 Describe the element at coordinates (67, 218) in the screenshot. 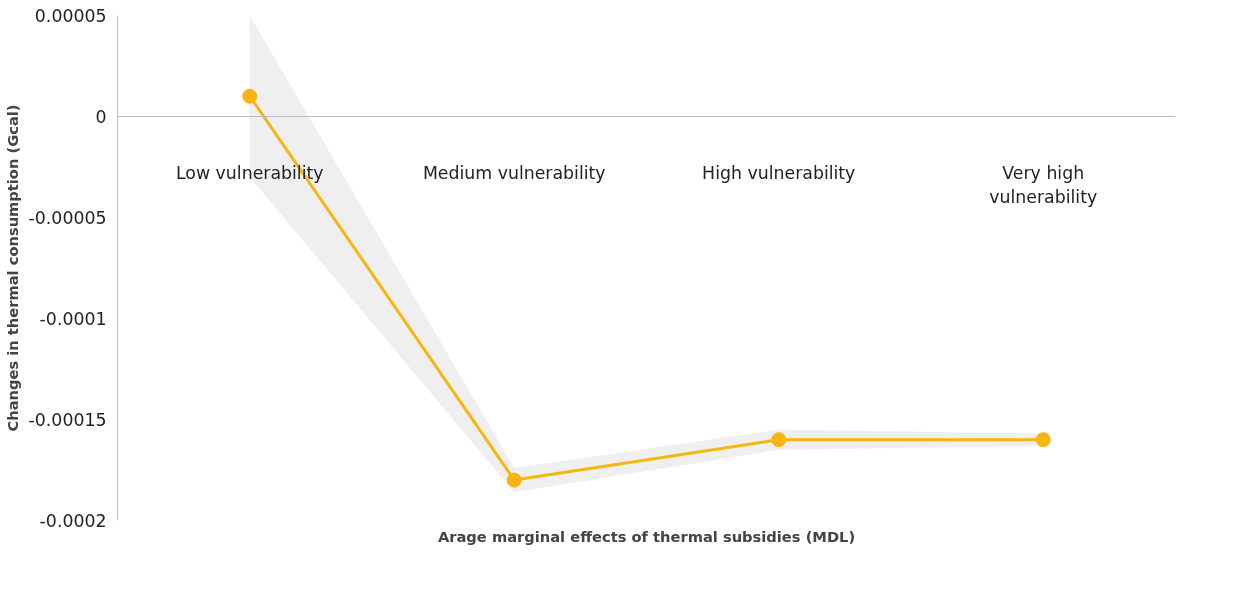

I see `y-tick-label: -0.00005` at that location.